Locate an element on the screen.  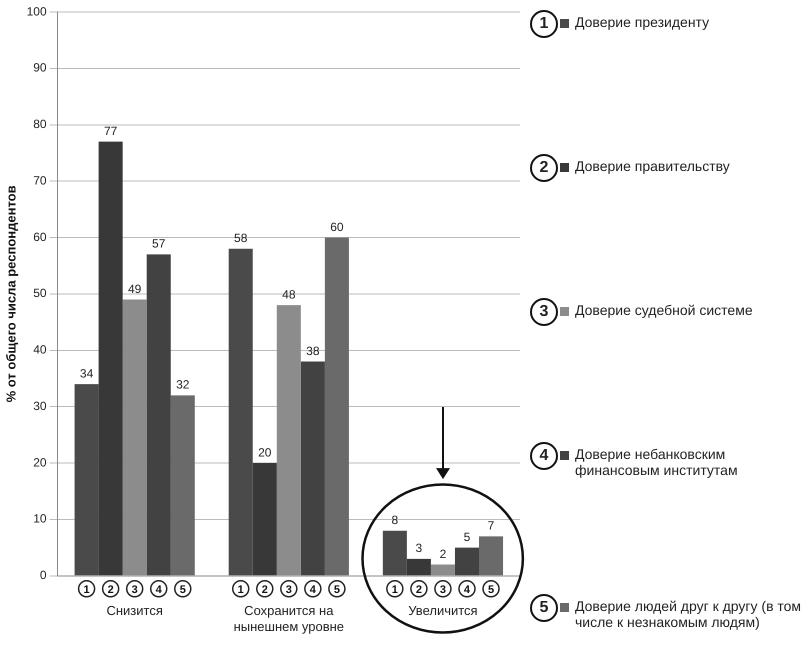
y-tick-label: 10 is located at coordinates (40, 519).